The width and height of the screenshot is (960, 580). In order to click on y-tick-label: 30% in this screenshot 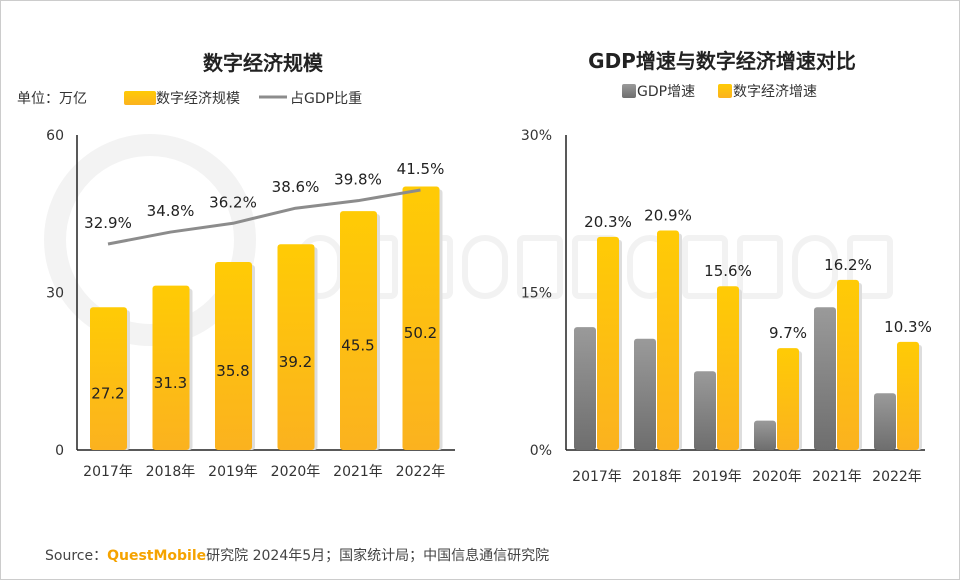, I will do `click(536, 136)`.